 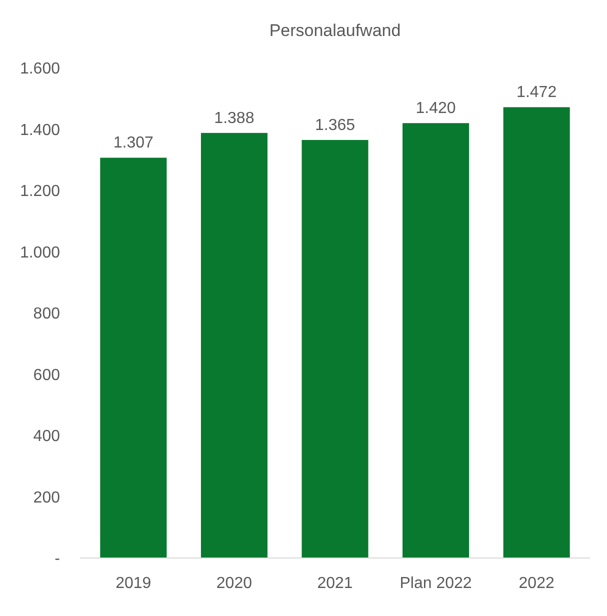 I want to click on y-tick-label: 1.400, so click(x=40, y=130).